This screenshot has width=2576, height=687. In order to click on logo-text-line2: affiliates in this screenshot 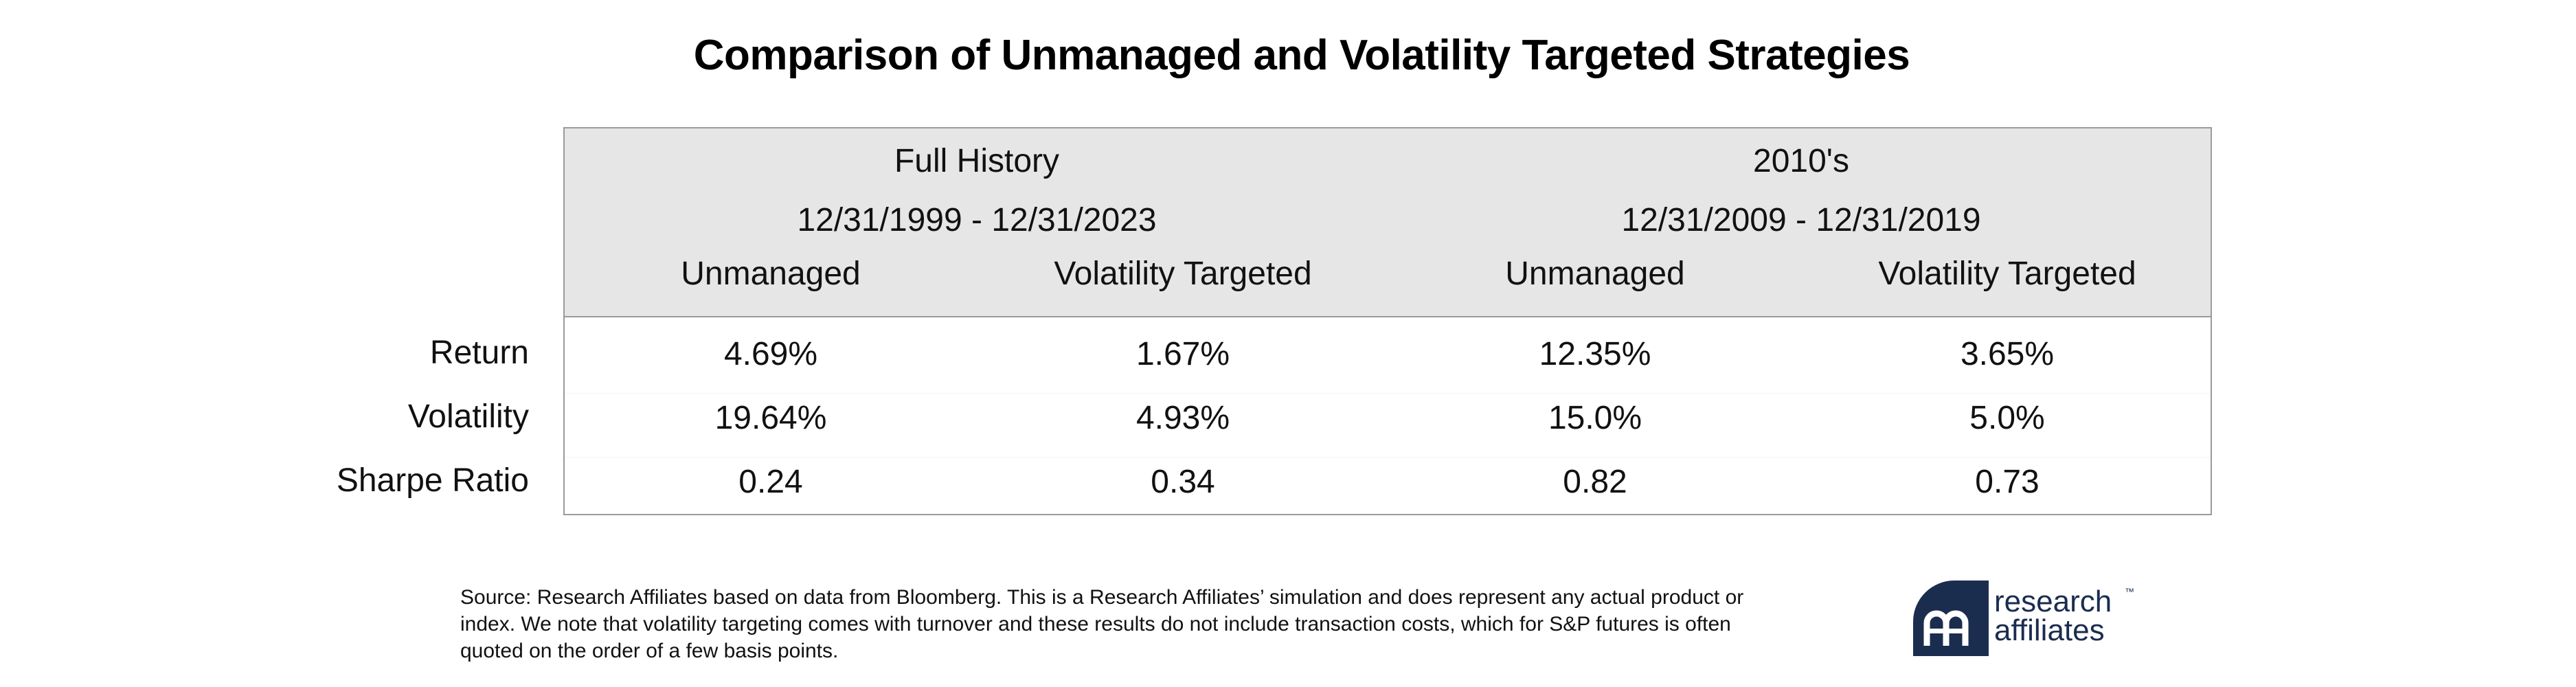, I will do `click(2049, 630)`.